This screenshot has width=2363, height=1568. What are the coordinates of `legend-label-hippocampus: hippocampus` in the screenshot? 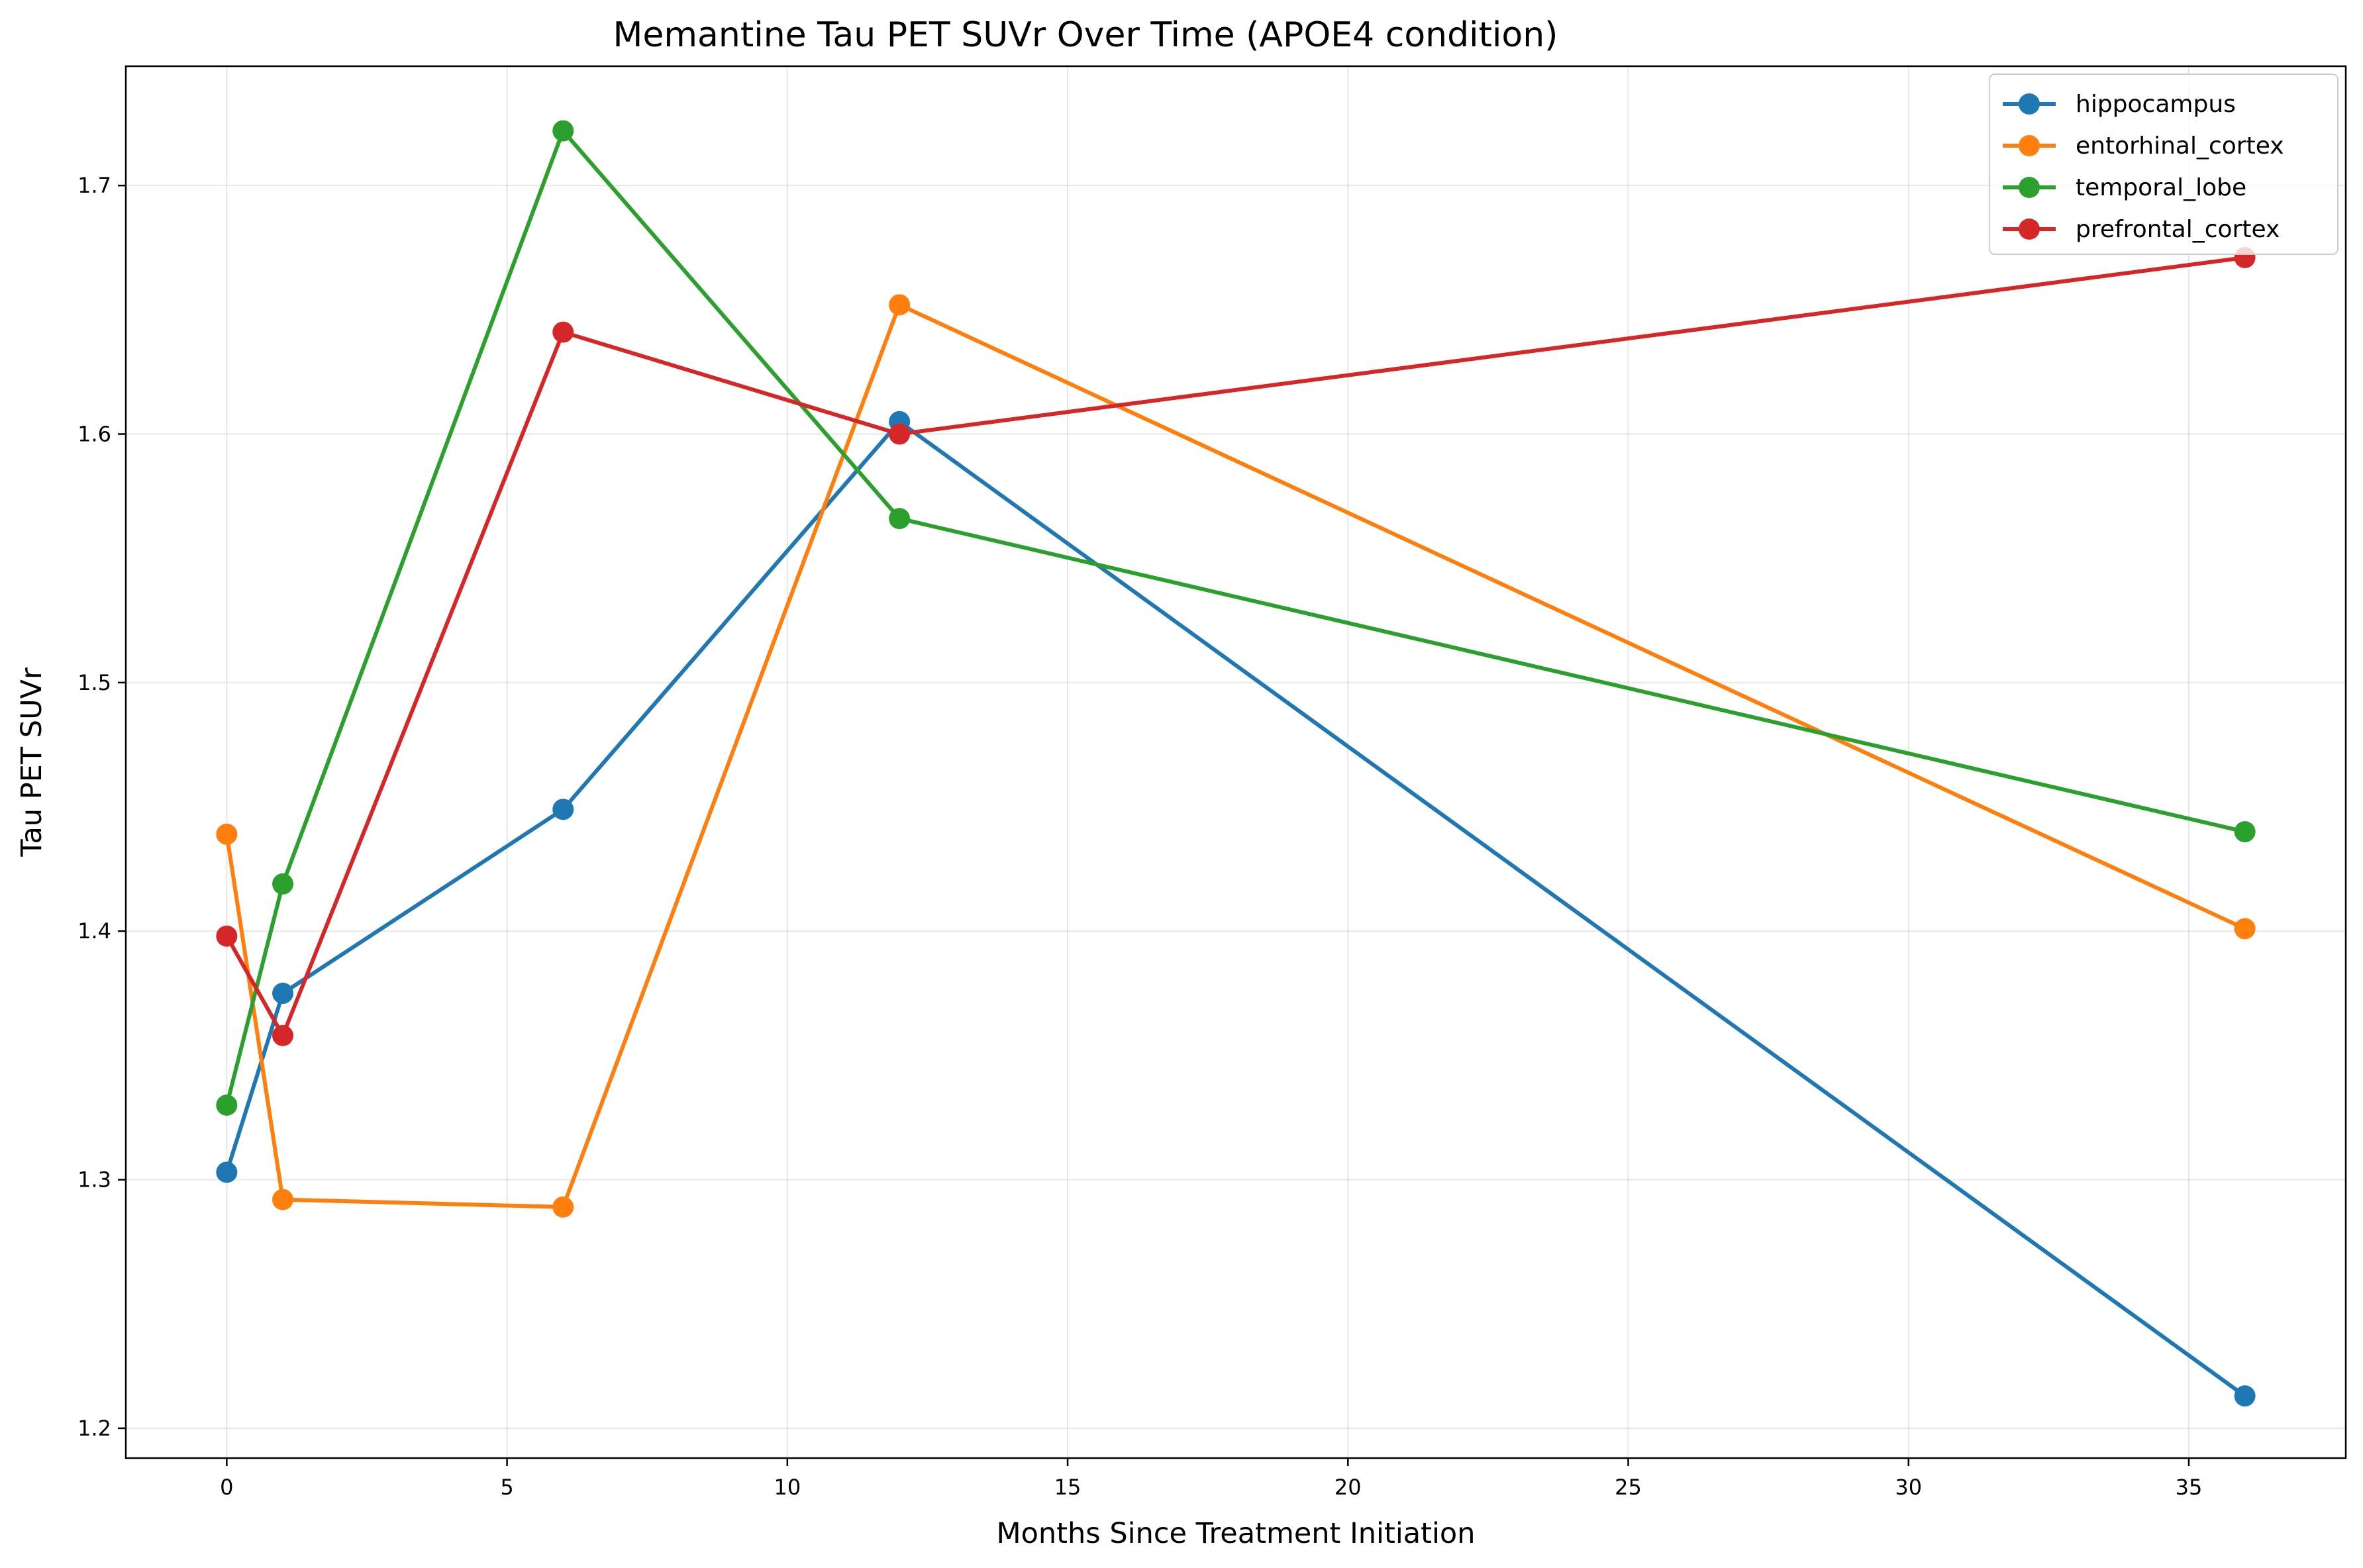 It's located at (2156, 104).